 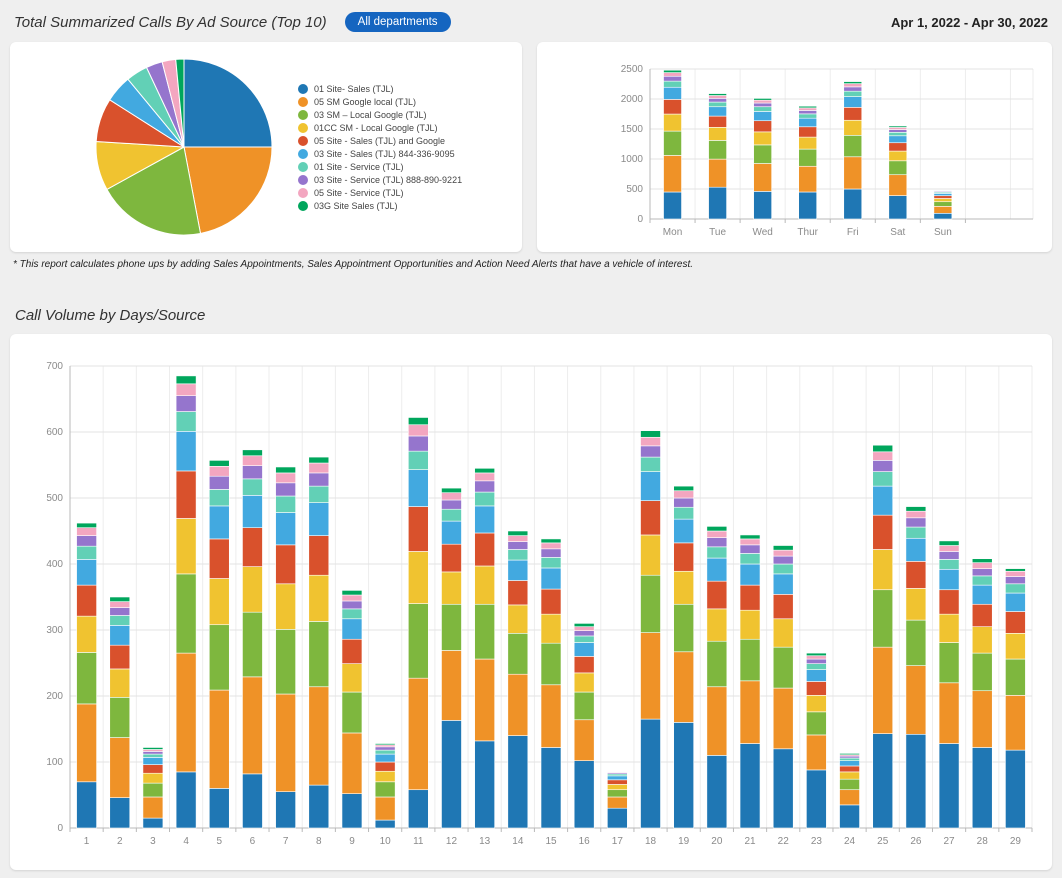 What do you see at coordinates (388, 180) in the screenshot?
I see `legend-label: 03 Site - Service (TJL) 888-890-9221` at bounding box center [388, 180].